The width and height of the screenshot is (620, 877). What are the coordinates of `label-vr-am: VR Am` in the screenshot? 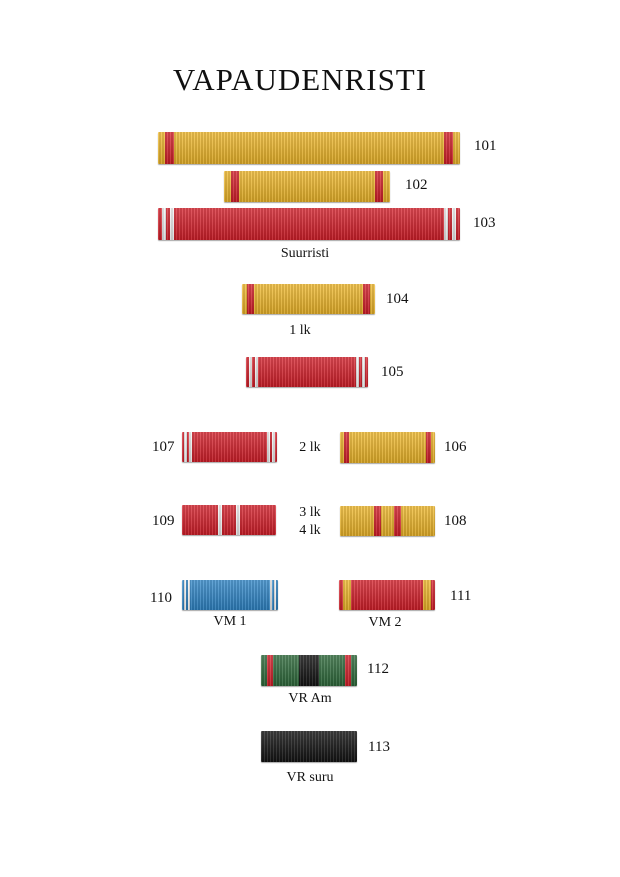 It's located at (310, 698).